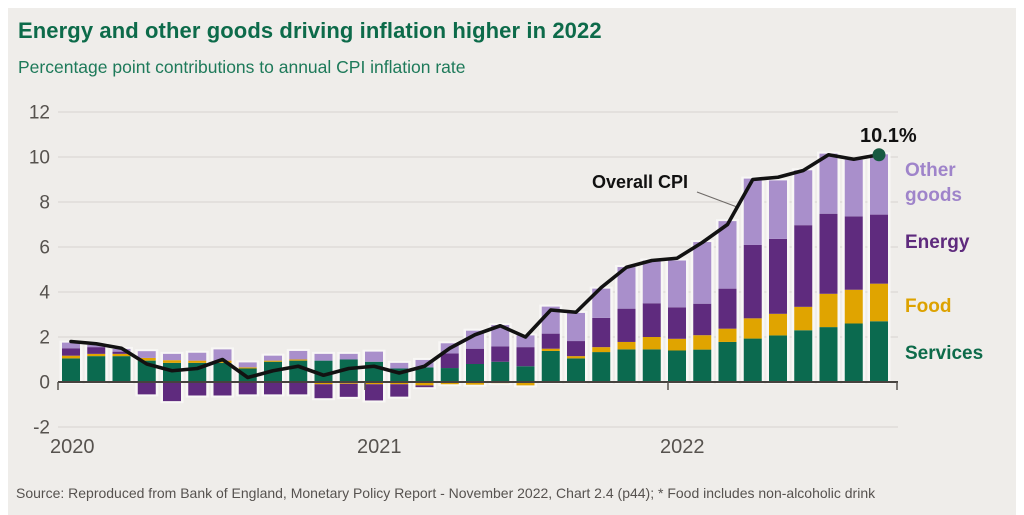 Image resolution: width=1024 pixels, height=515 pixels. I want to click on legend-services: Services, so click(944, 353).